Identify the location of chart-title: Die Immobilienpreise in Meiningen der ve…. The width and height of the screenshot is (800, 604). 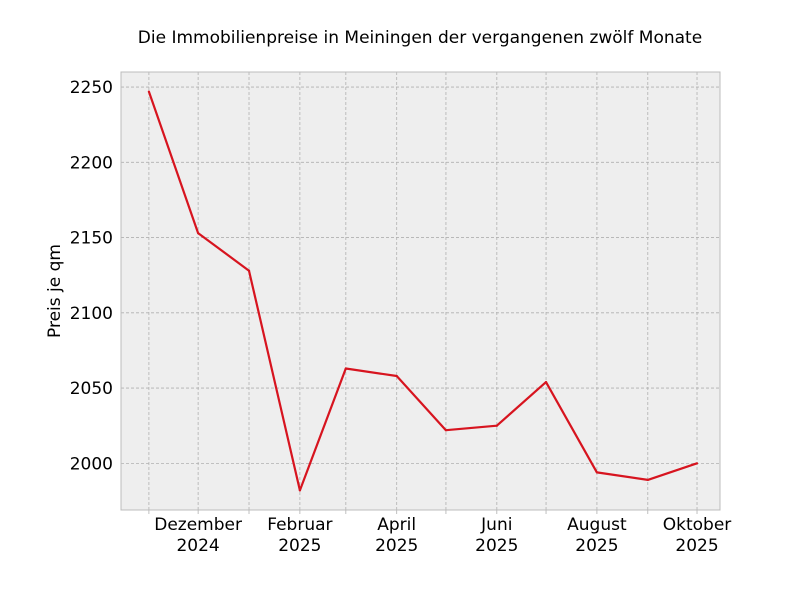
(420, 38).